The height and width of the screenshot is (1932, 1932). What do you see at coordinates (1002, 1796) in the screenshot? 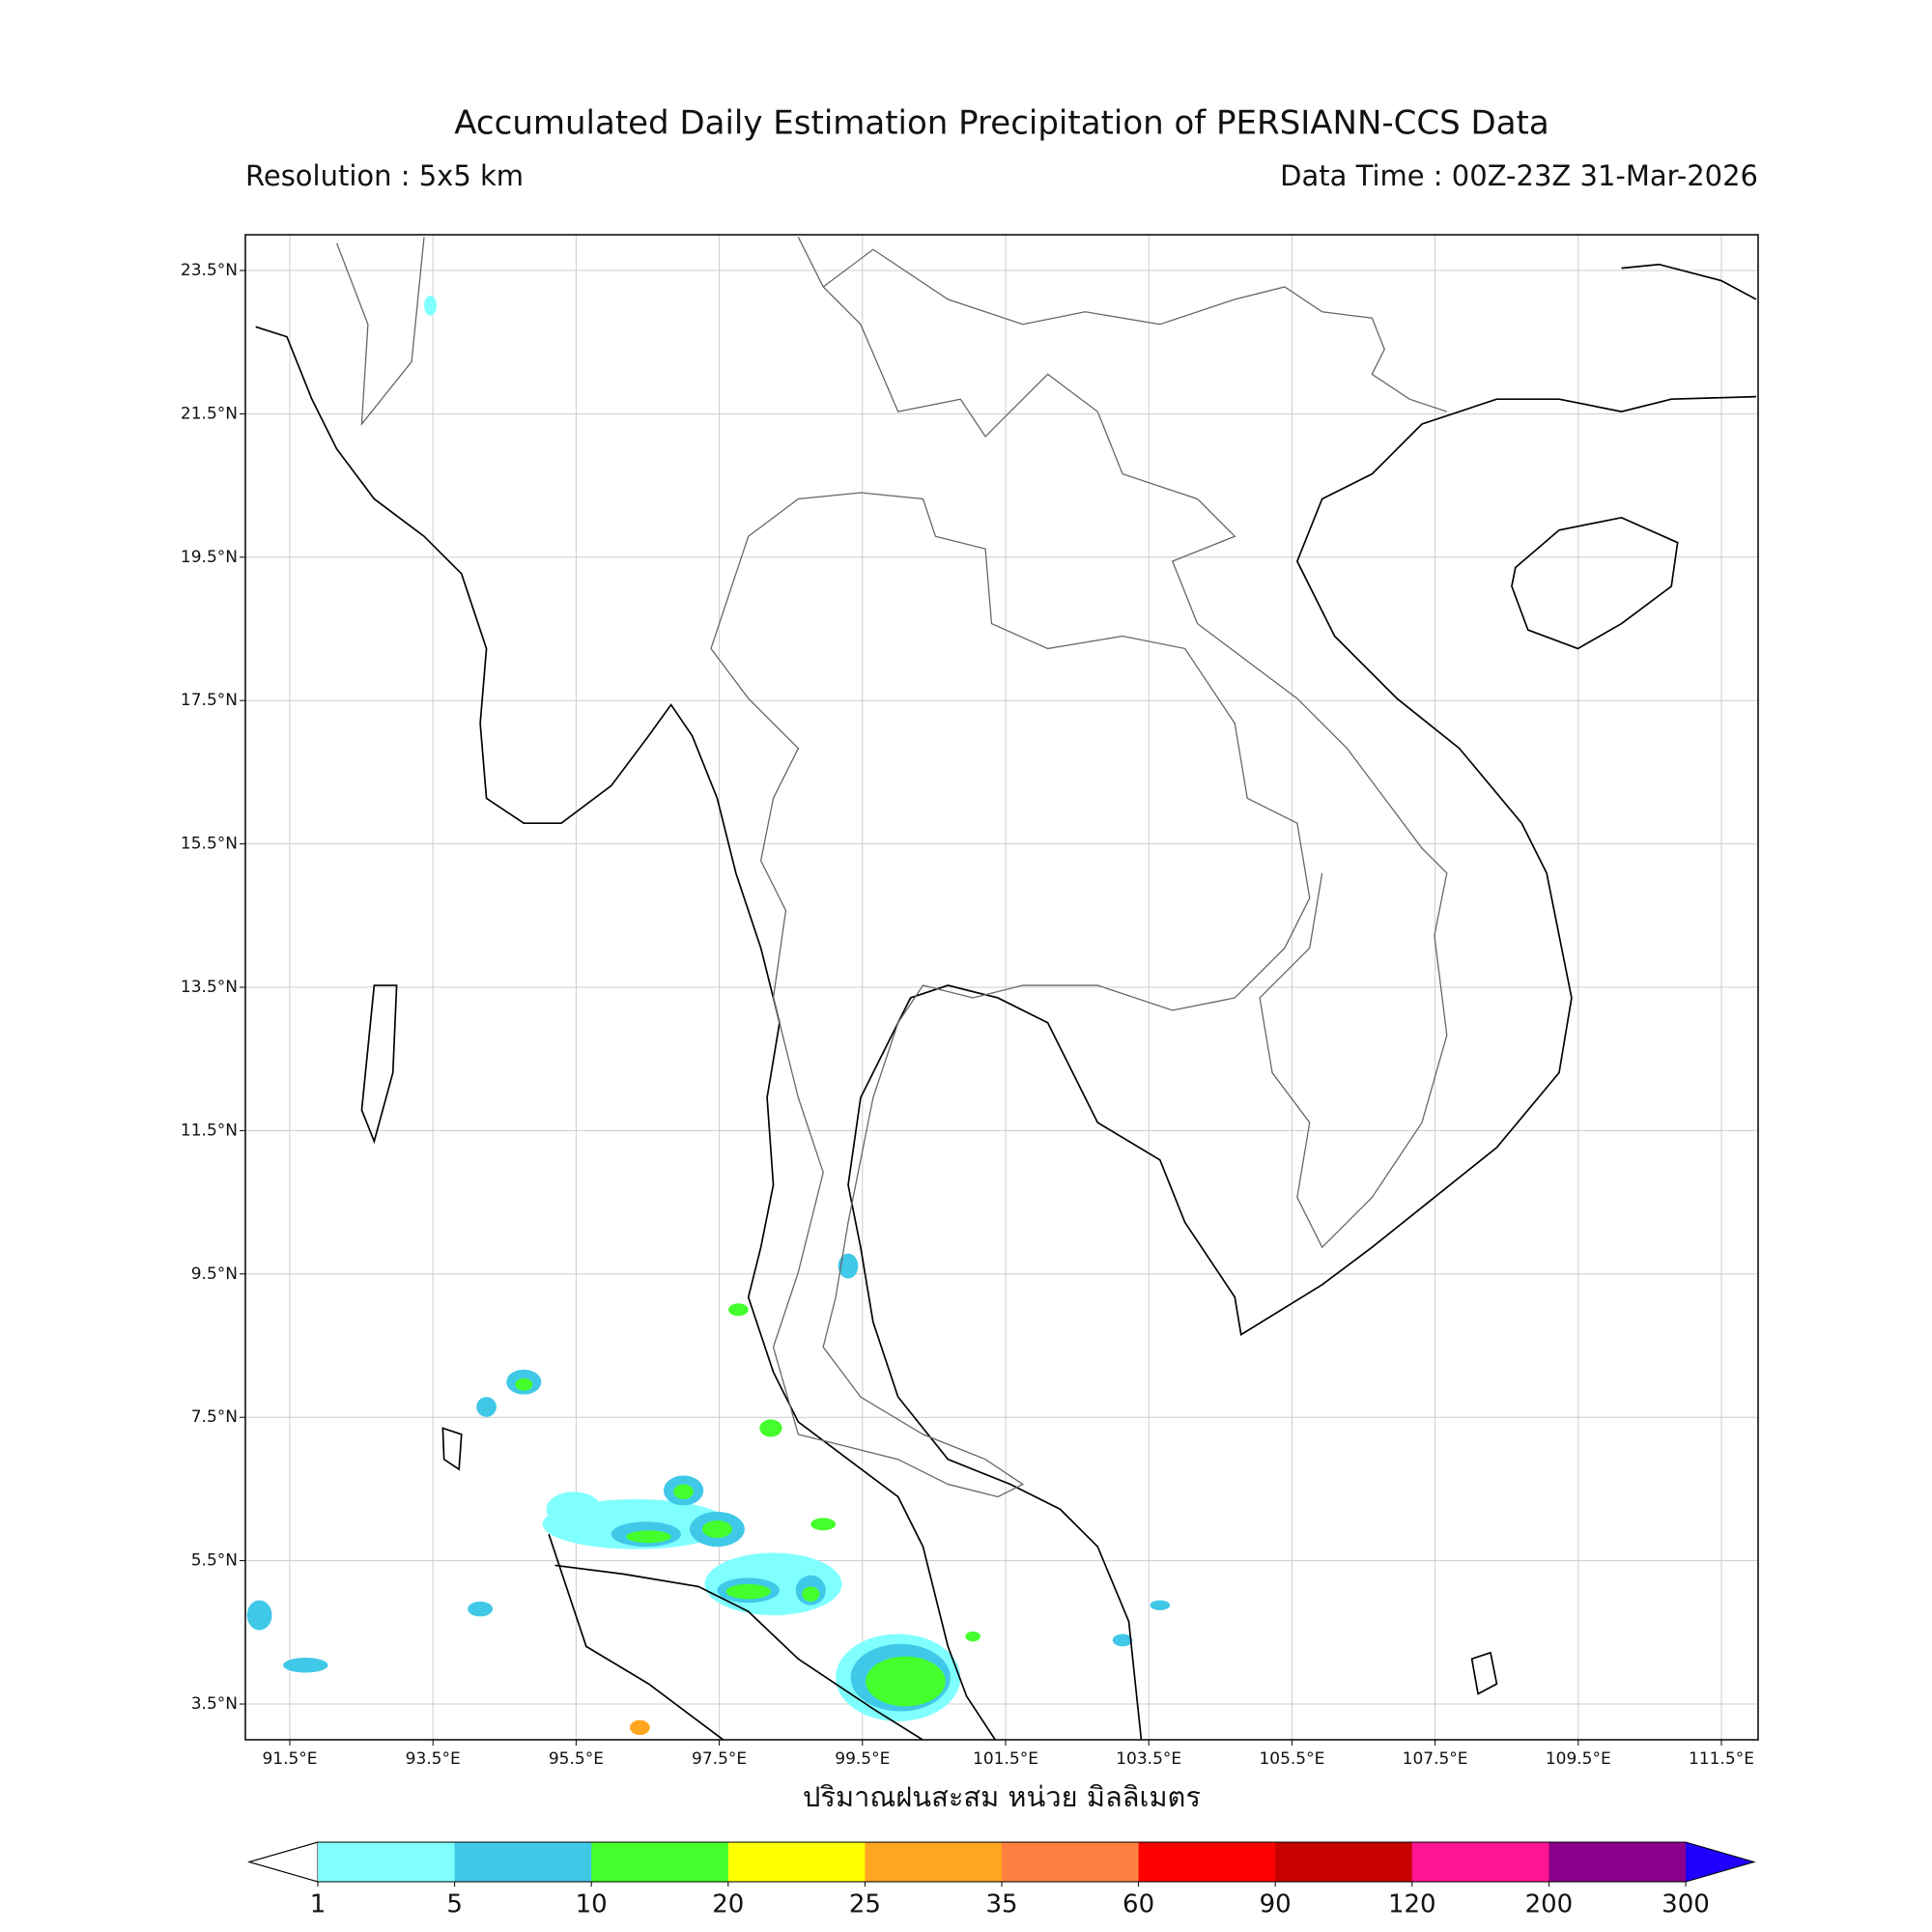
I see `x-label: ปริมาณฝนสะสม หน่วย มิลลิเมตร` at bounding box center [1002, 1796].